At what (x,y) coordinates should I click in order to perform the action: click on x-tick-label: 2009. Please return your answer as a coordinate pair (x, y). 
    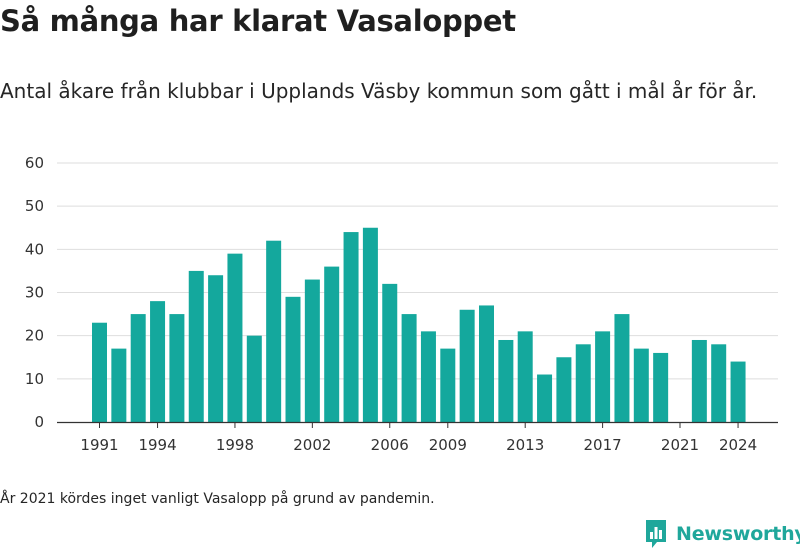
    Looking at the image, I should click on (448, 445).